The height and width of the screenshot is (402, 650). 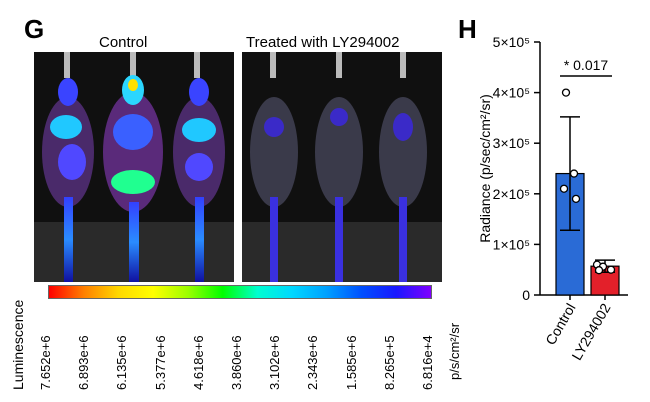 What do you see at coordinates (511, 194) in the screenshot?
I see `y-tick-label: 2×10⁵` at bounding box center [511, 194].